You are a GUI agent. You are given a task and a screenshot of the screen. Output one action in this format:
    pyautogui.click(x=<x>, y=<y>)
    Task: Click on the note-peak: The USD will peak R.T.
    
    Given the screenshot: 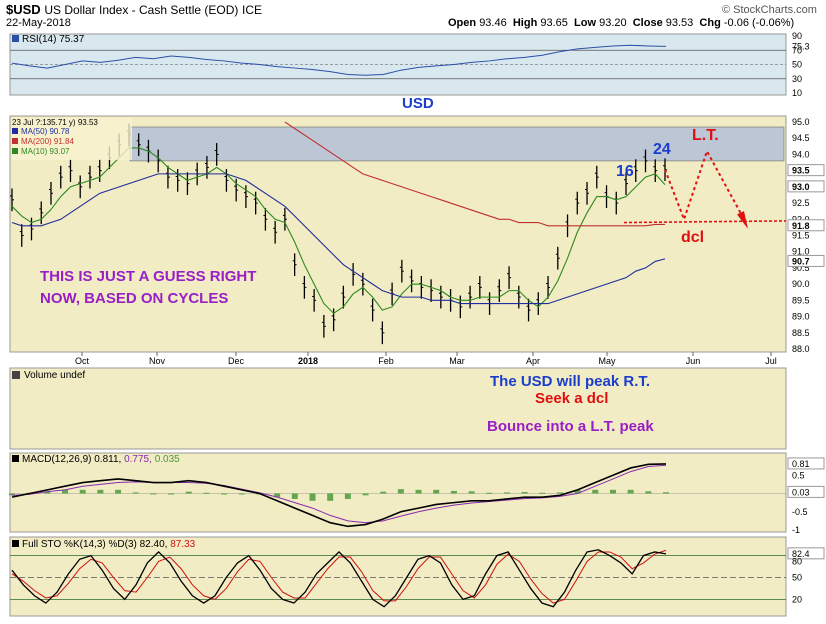 What is the action you would take?
    pyautogui.click(x=570, y=381)
    